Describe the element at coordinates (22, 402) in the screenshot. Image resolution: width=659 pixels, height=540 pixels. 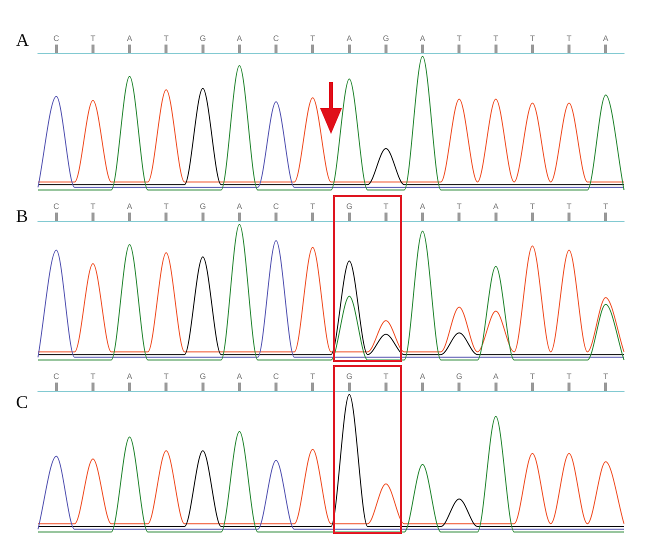
I see `chart-title: C` at that location.